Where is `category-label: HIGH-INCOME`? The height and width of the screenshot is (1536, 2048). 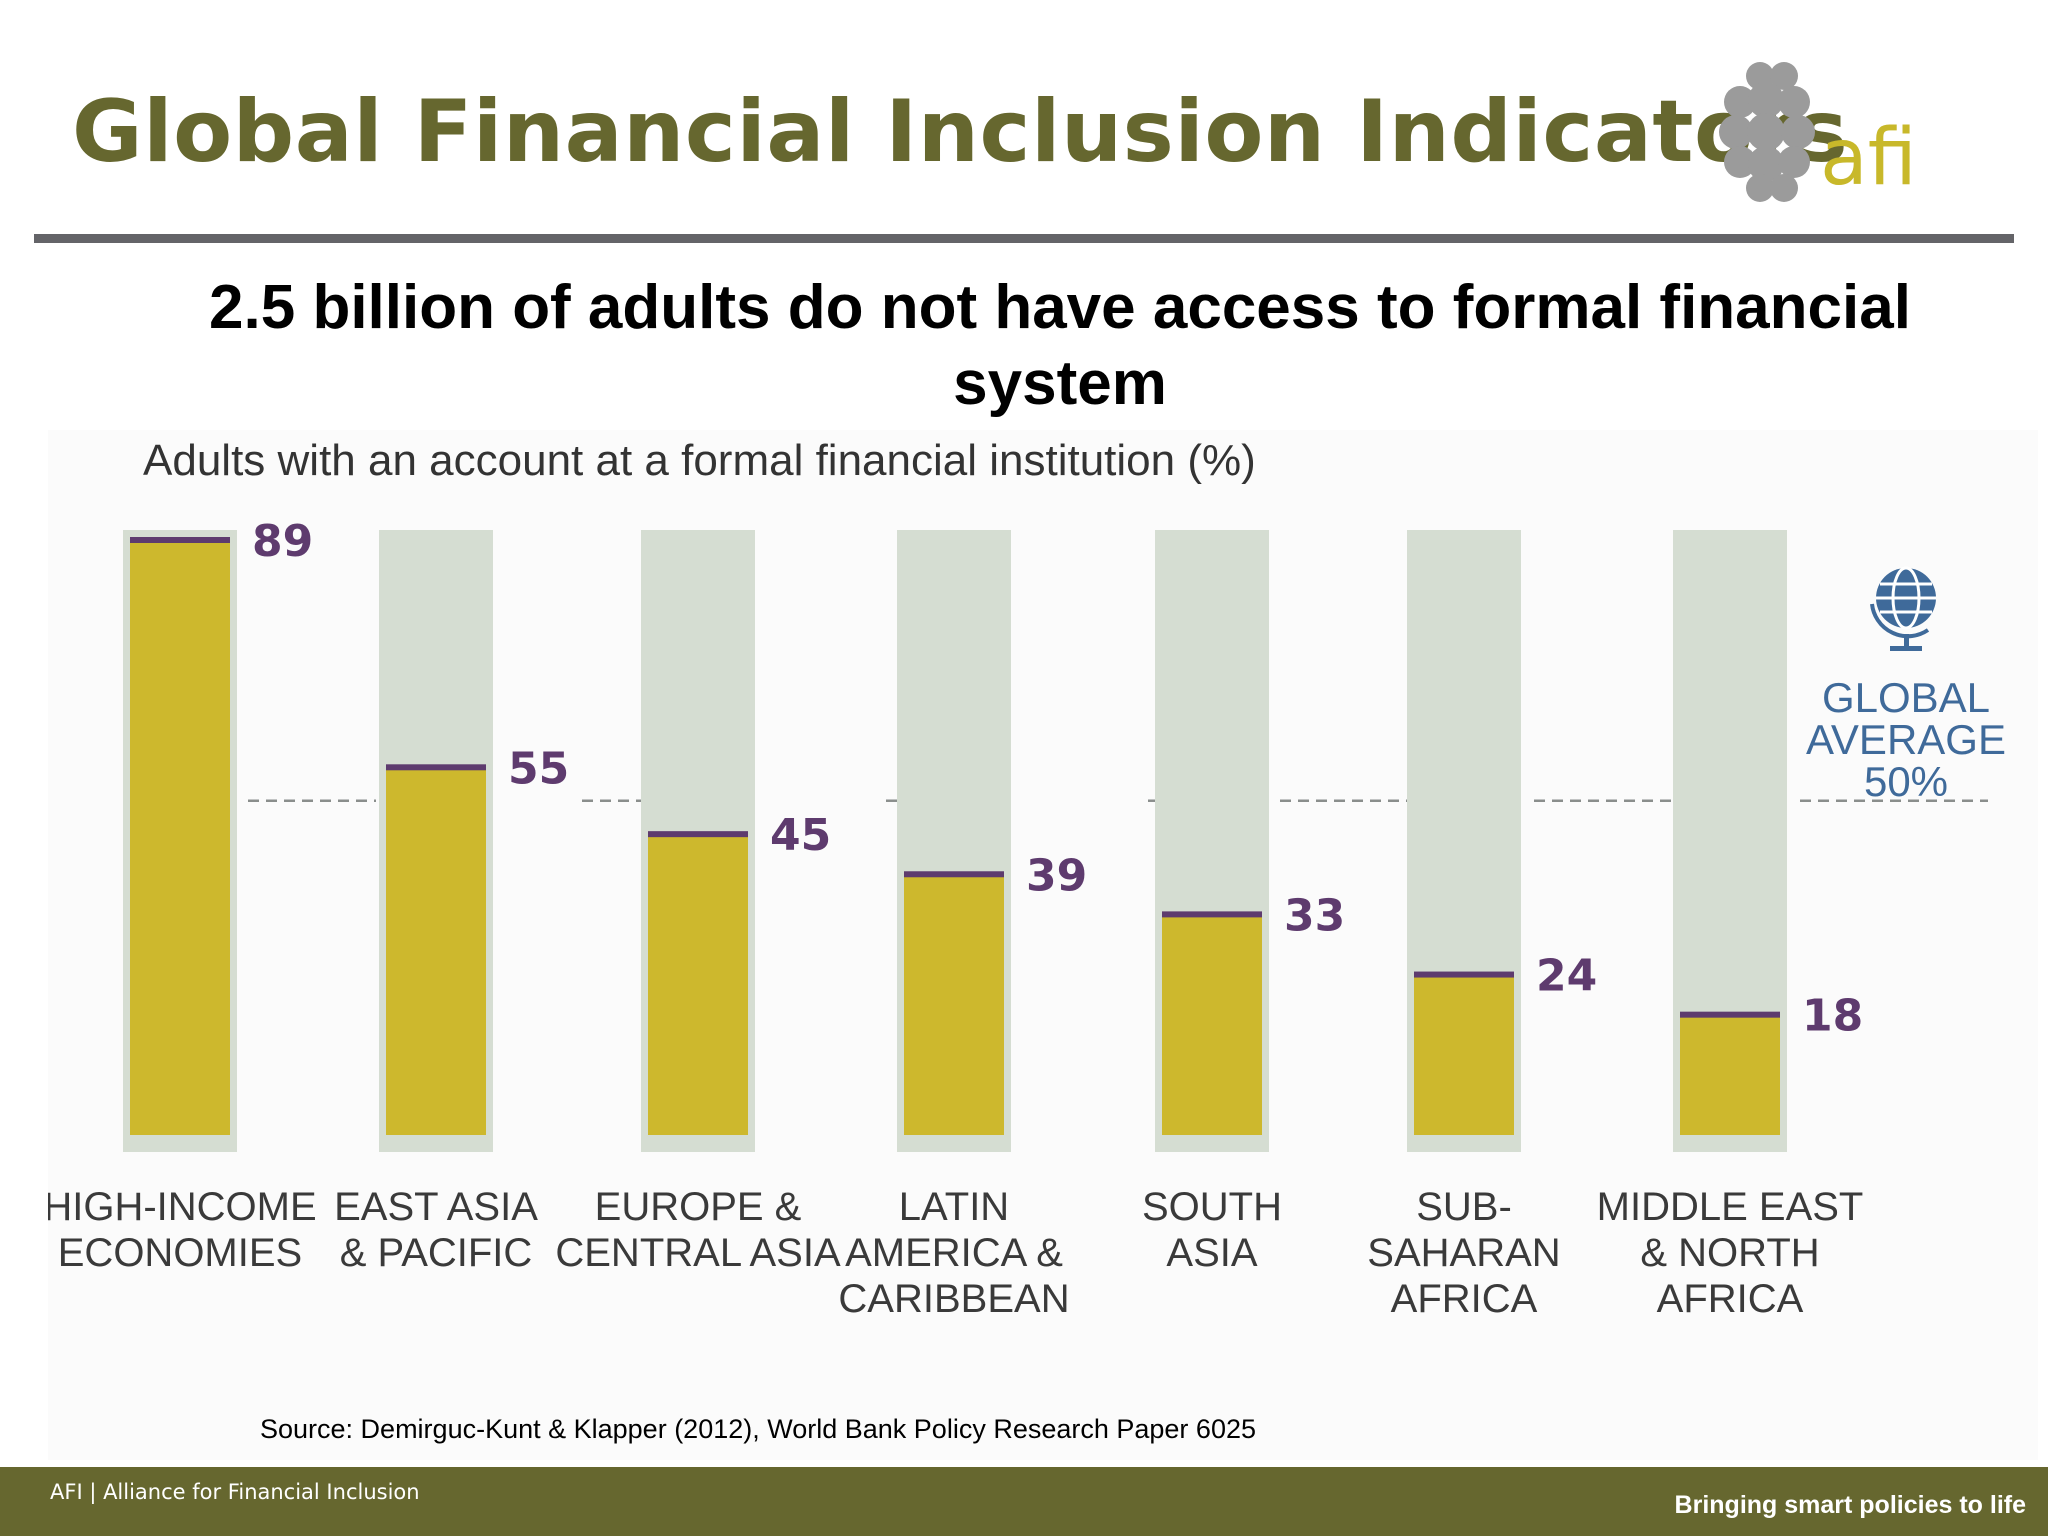
category-label: HIGH-INCOME is located at coordinates (182, 1207).